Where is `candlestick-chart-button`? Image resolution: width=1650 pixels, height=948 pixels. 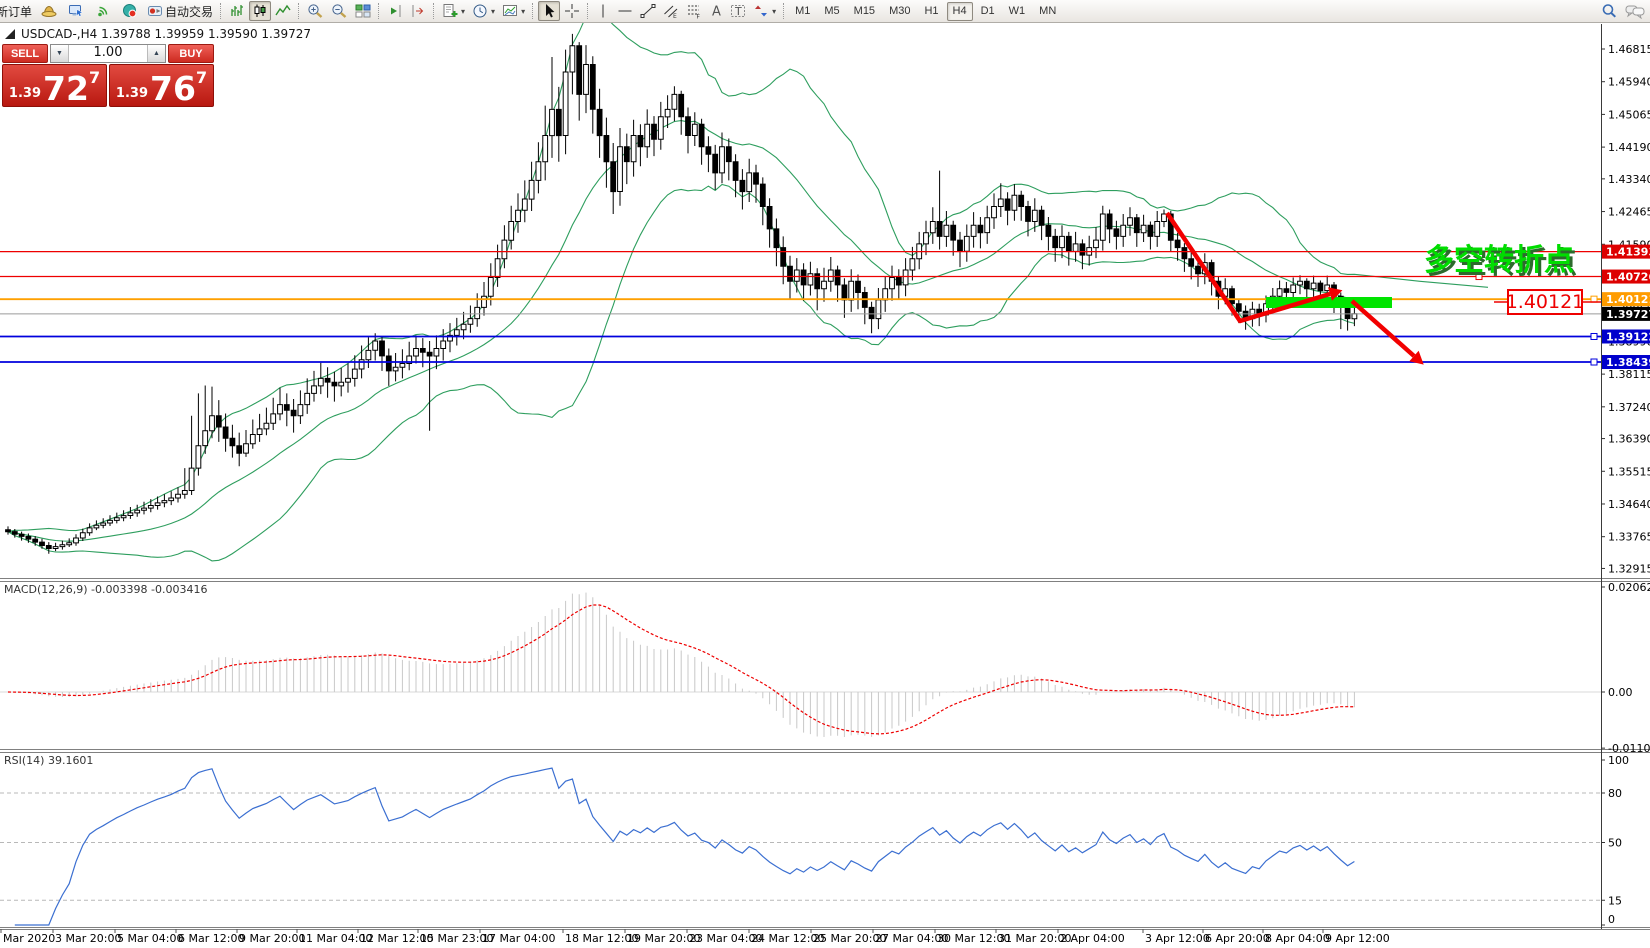 candlestick-chart-button is located at coordinates (260, 11).